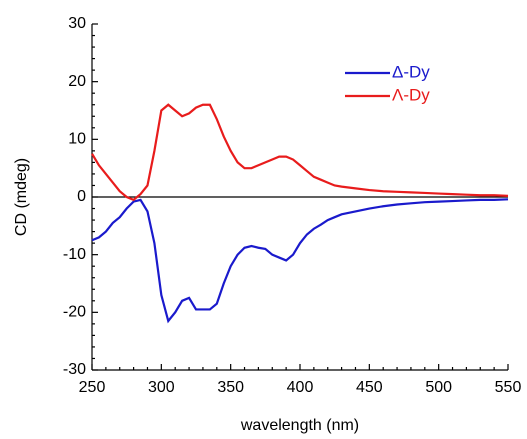 Image resolution: width=527 pixels, height=439 pixels. Describe the element at coordinates (74, 254) in the screenshot. I see `y-tick-label: -10` at that location.